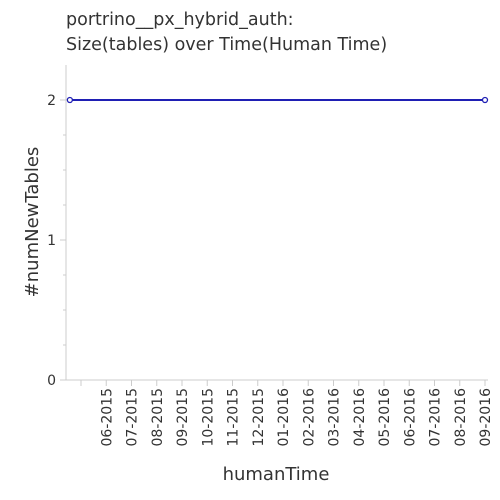 The width and height of the screenshot is (500, 500). I want to click on y-ticks: 0 1 2, so click(56, 241).